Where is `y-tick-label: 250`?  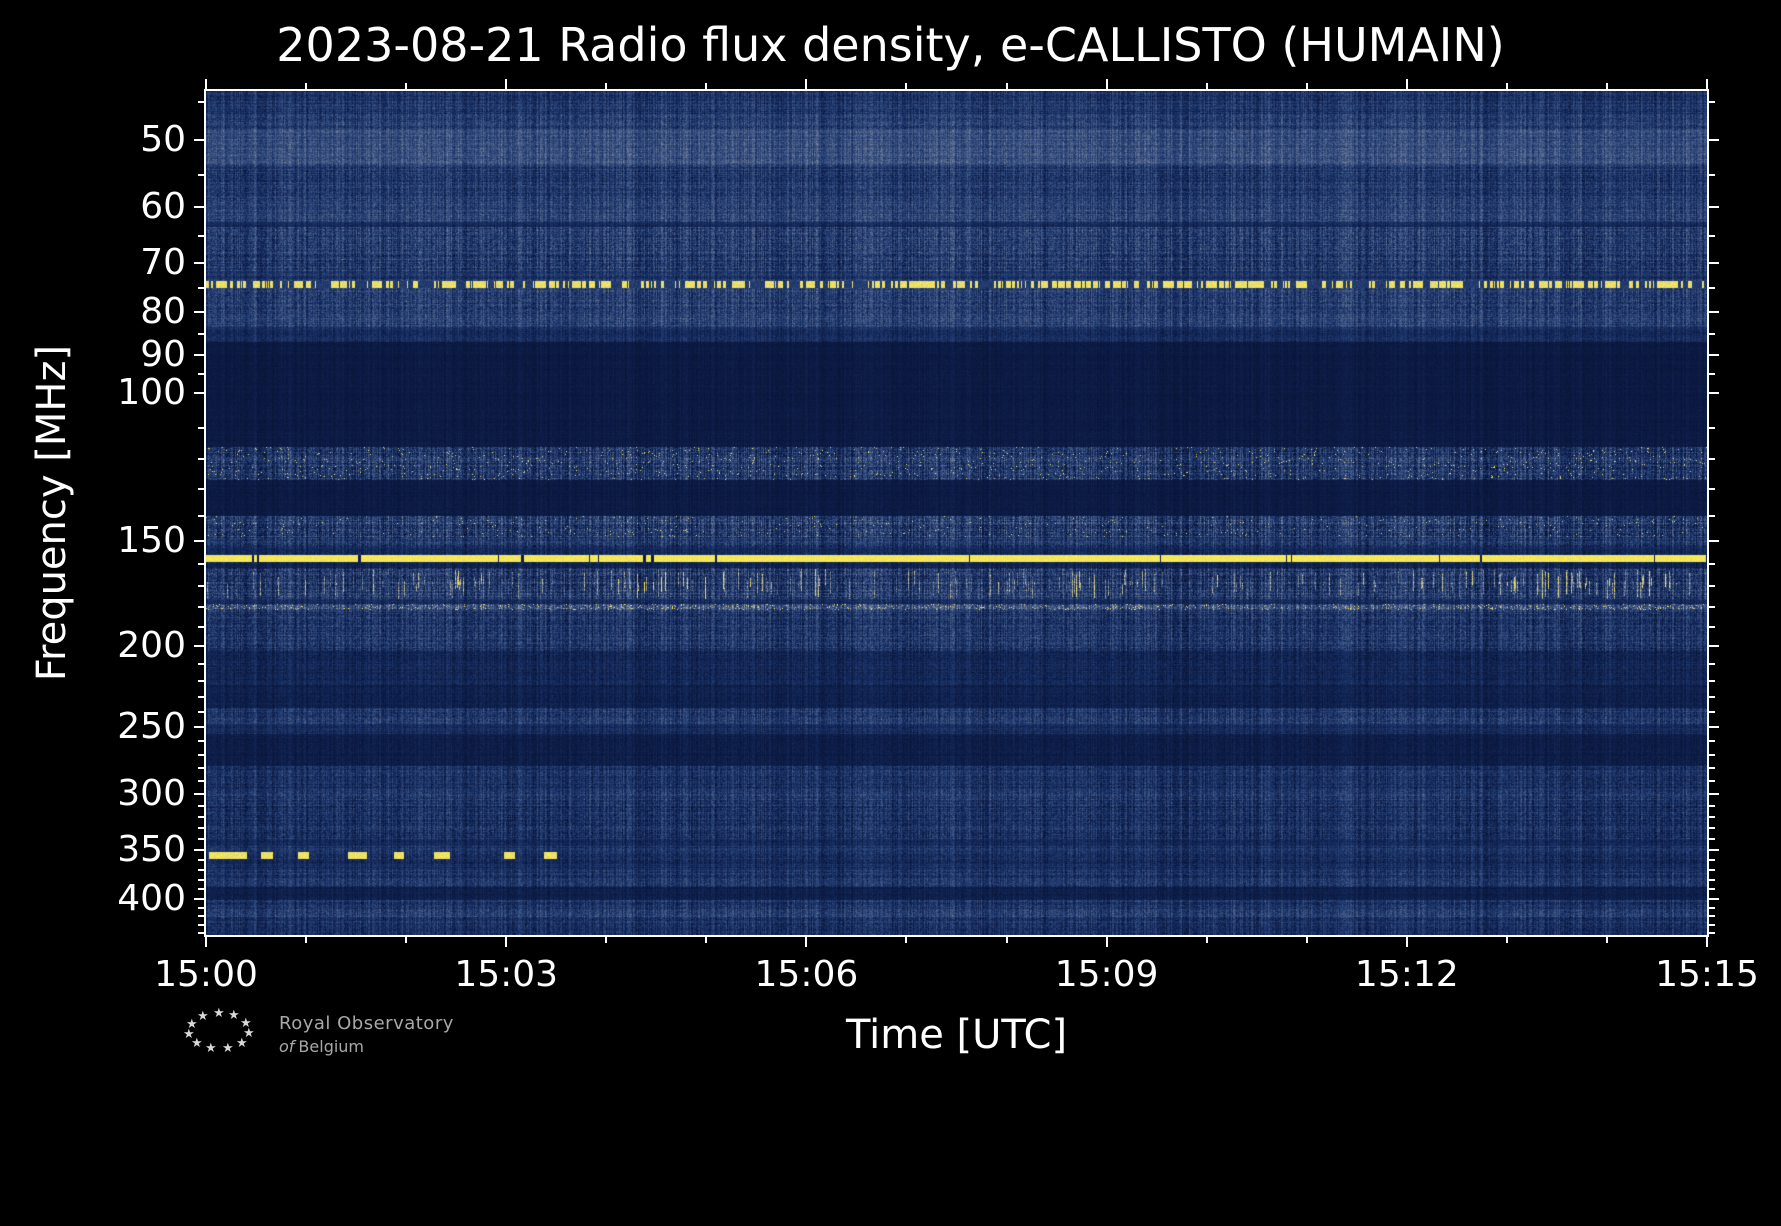
y-tick-label: 250 is located at coordinates (151, 727).